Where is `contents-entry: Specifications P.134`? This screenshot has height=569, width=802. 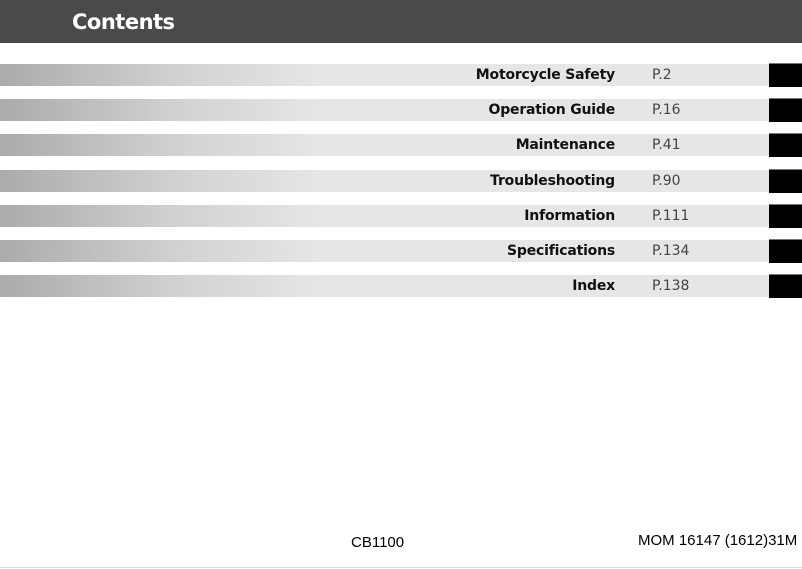 contents-entry: Specifications P.134 is located at coordinates (384, 251).